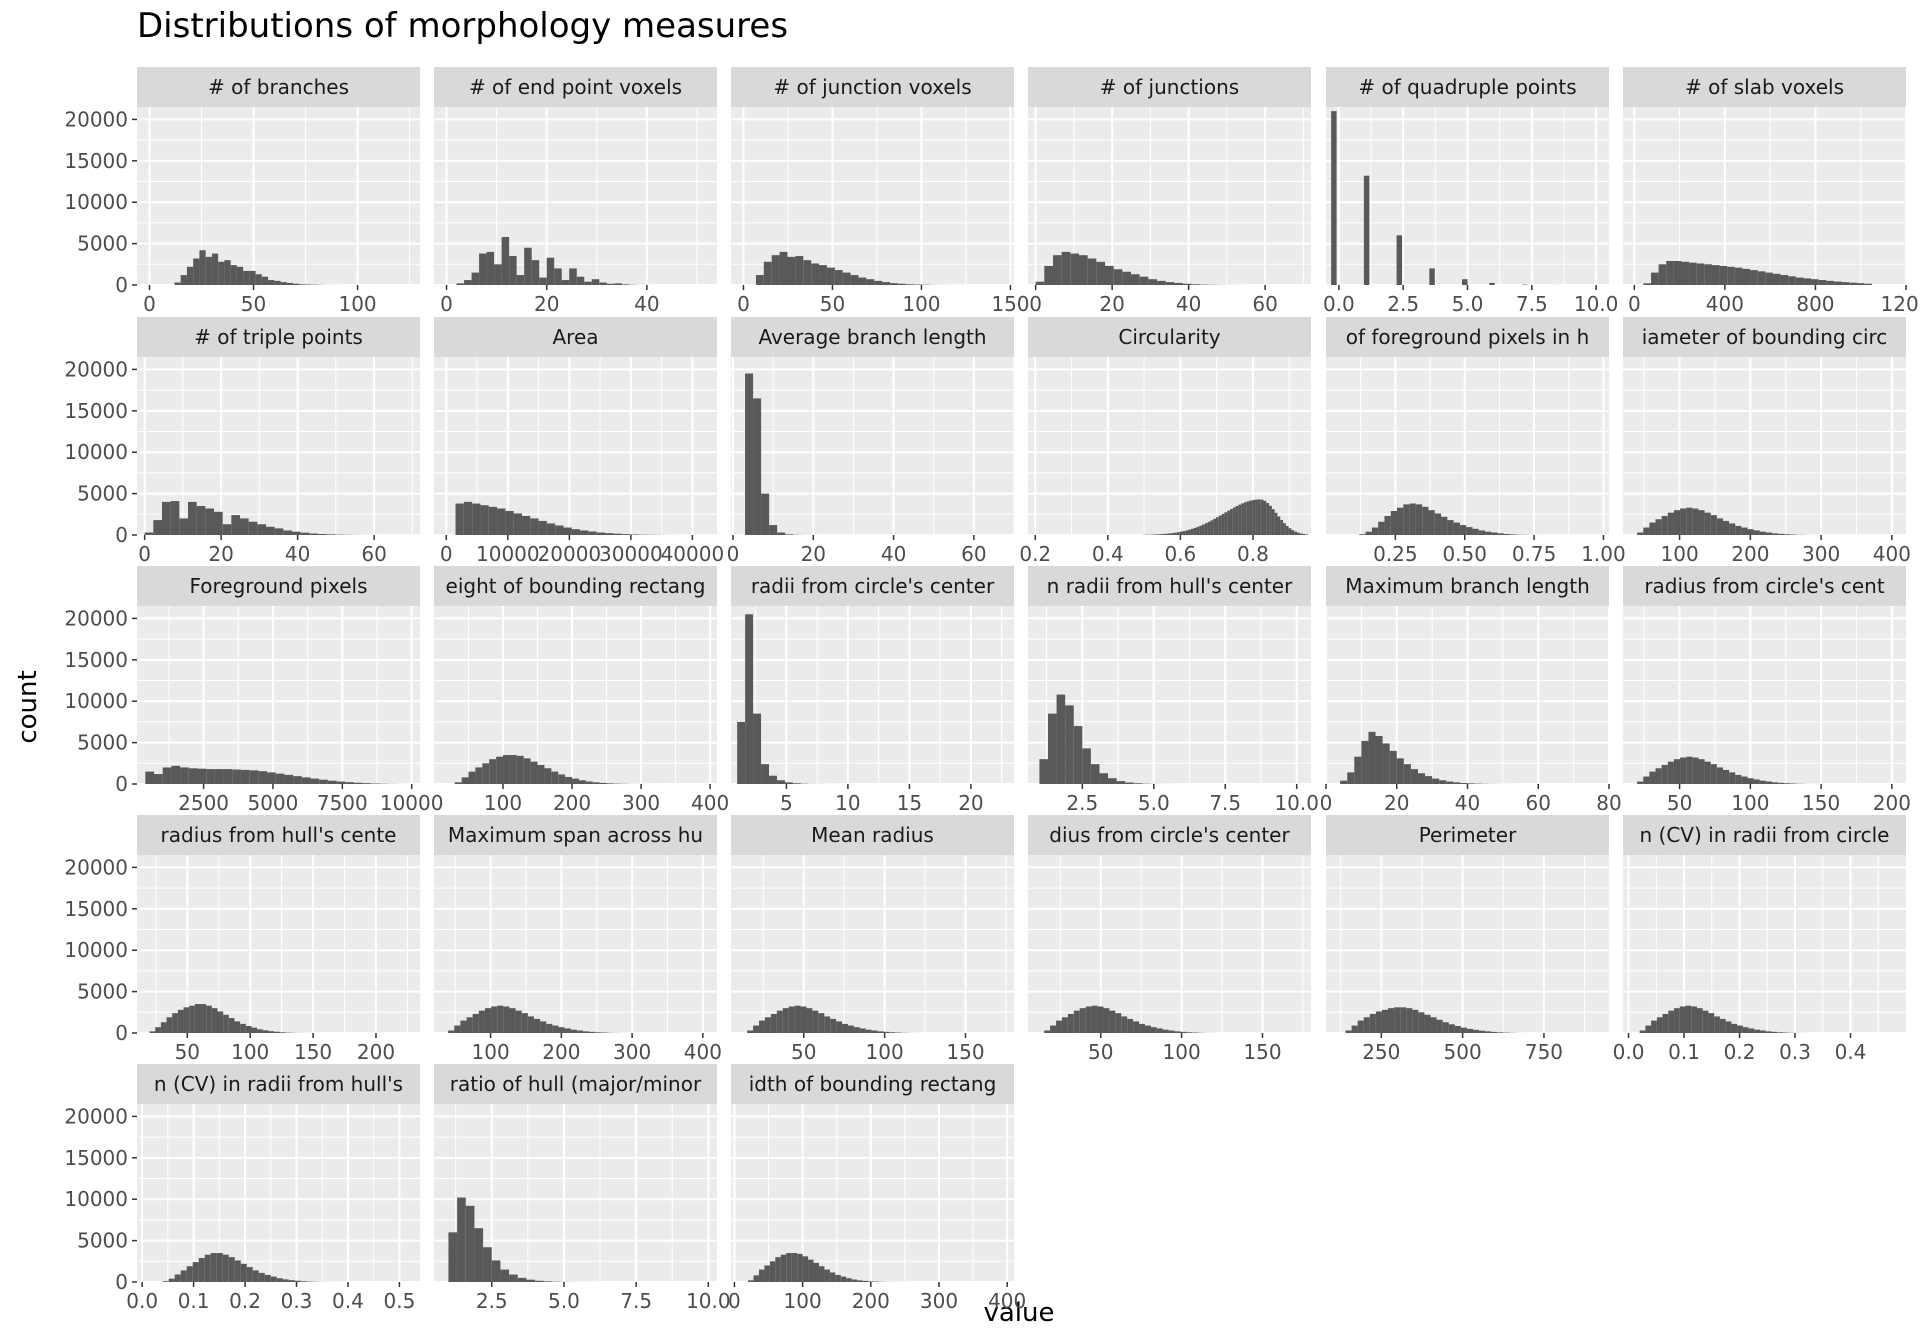  I want to click on facet-strip-label: Foreground pixels, so click(279, 586).